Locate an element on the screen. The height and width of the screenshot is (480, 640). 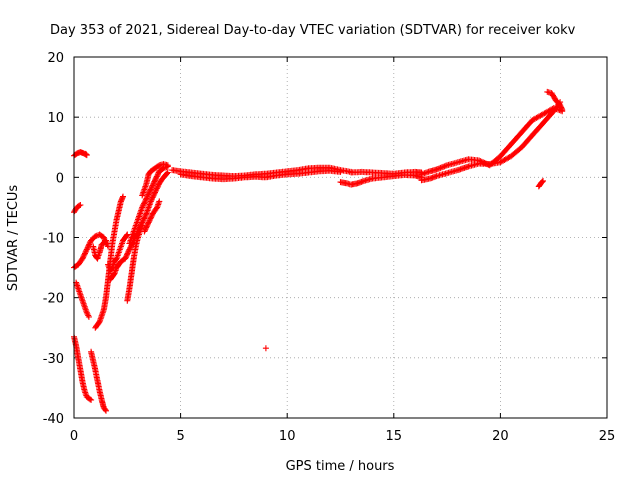
y-tick-label: -20 is located at coordinates (53, 299).